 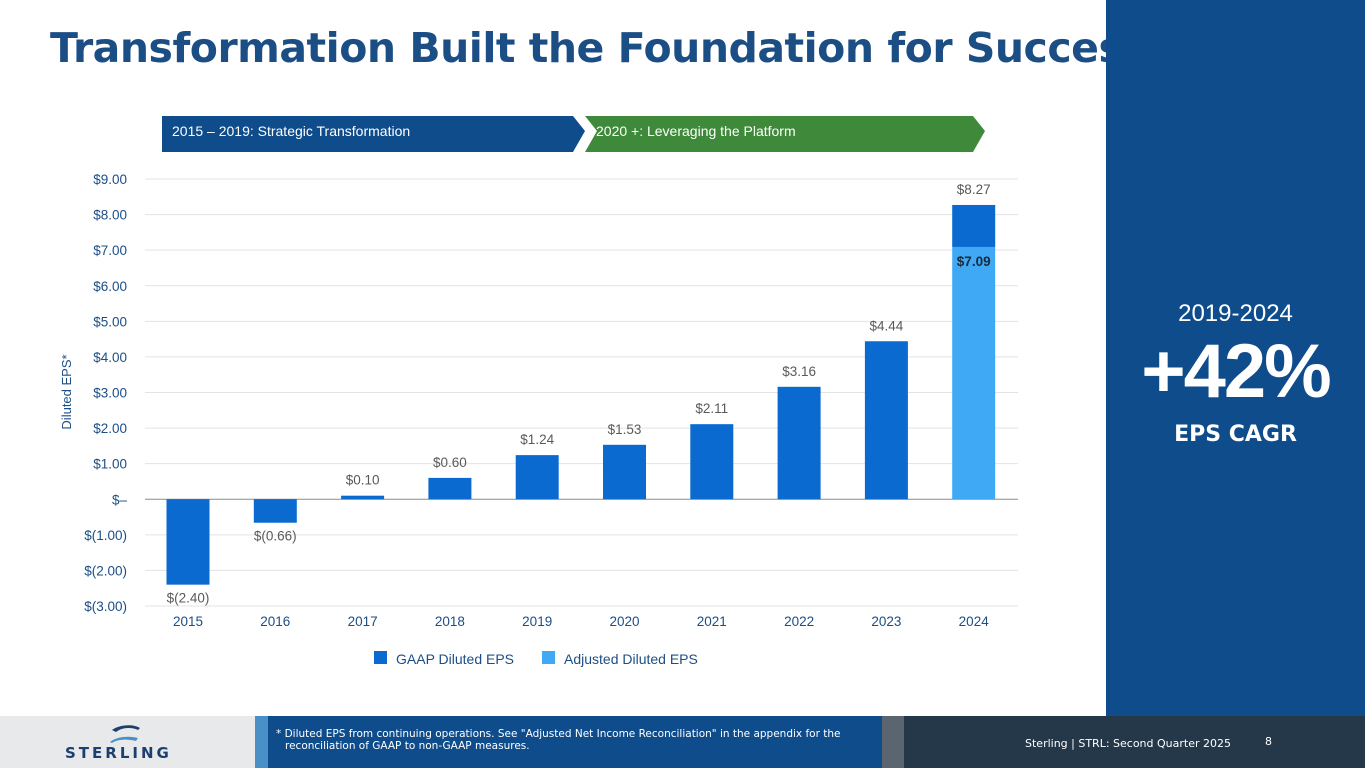 What do you see at coordinates (712, 621) in the screenshot?
I see `x-tick-label: 2021` at bounding box center [712, 621].